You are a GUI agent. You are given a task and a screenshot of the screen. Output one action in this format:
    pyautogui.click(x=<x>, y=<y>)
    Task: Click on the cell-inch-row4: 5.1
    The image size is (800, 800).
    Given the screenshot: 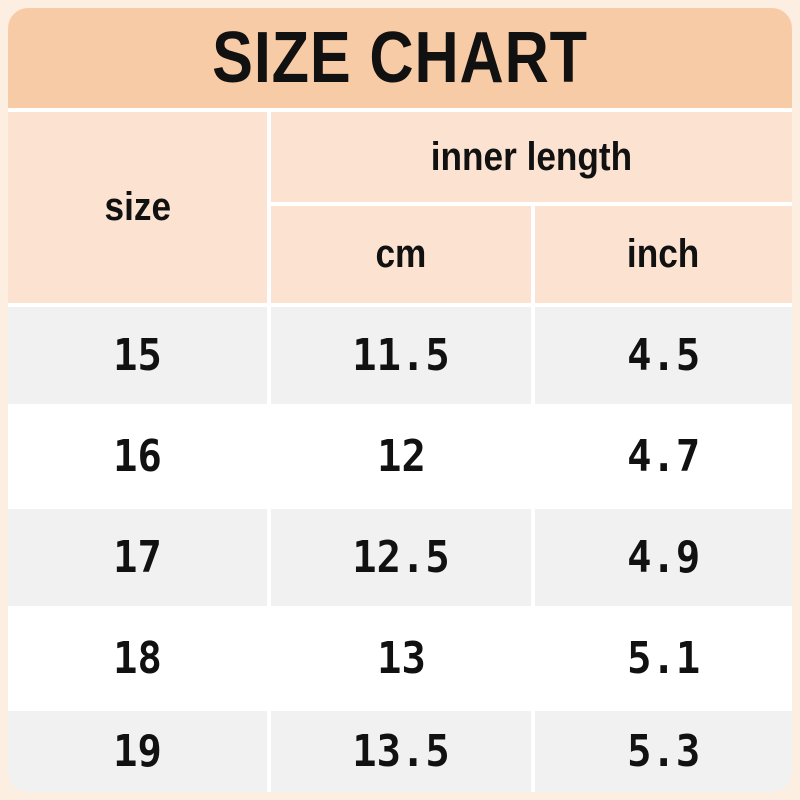 What is the action you would take?
    pyautogui.click(x=663, y=658)
    